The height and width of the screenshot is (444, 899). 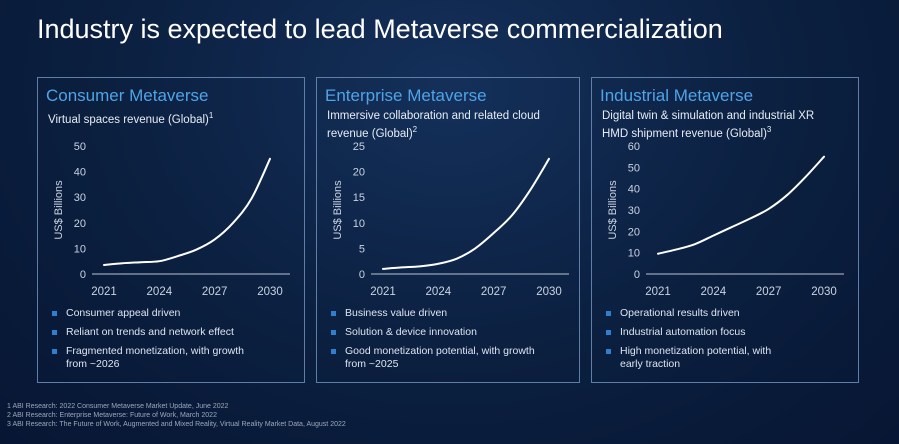 What do you see at coordinates (157, 313) in the screenshot?
I see `bullet-item: Consumer appeal driven` at bounding box center [157, 313].